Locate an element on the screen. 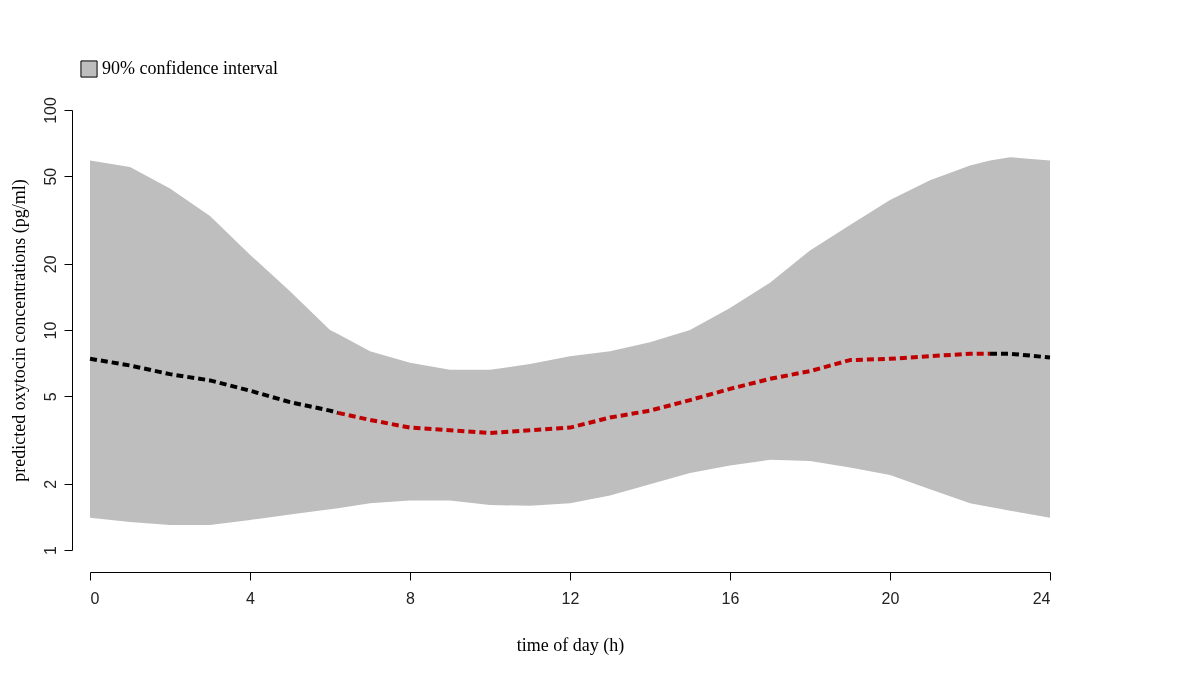  x-tick-label: 24 is located at coordinates (1041, 598).